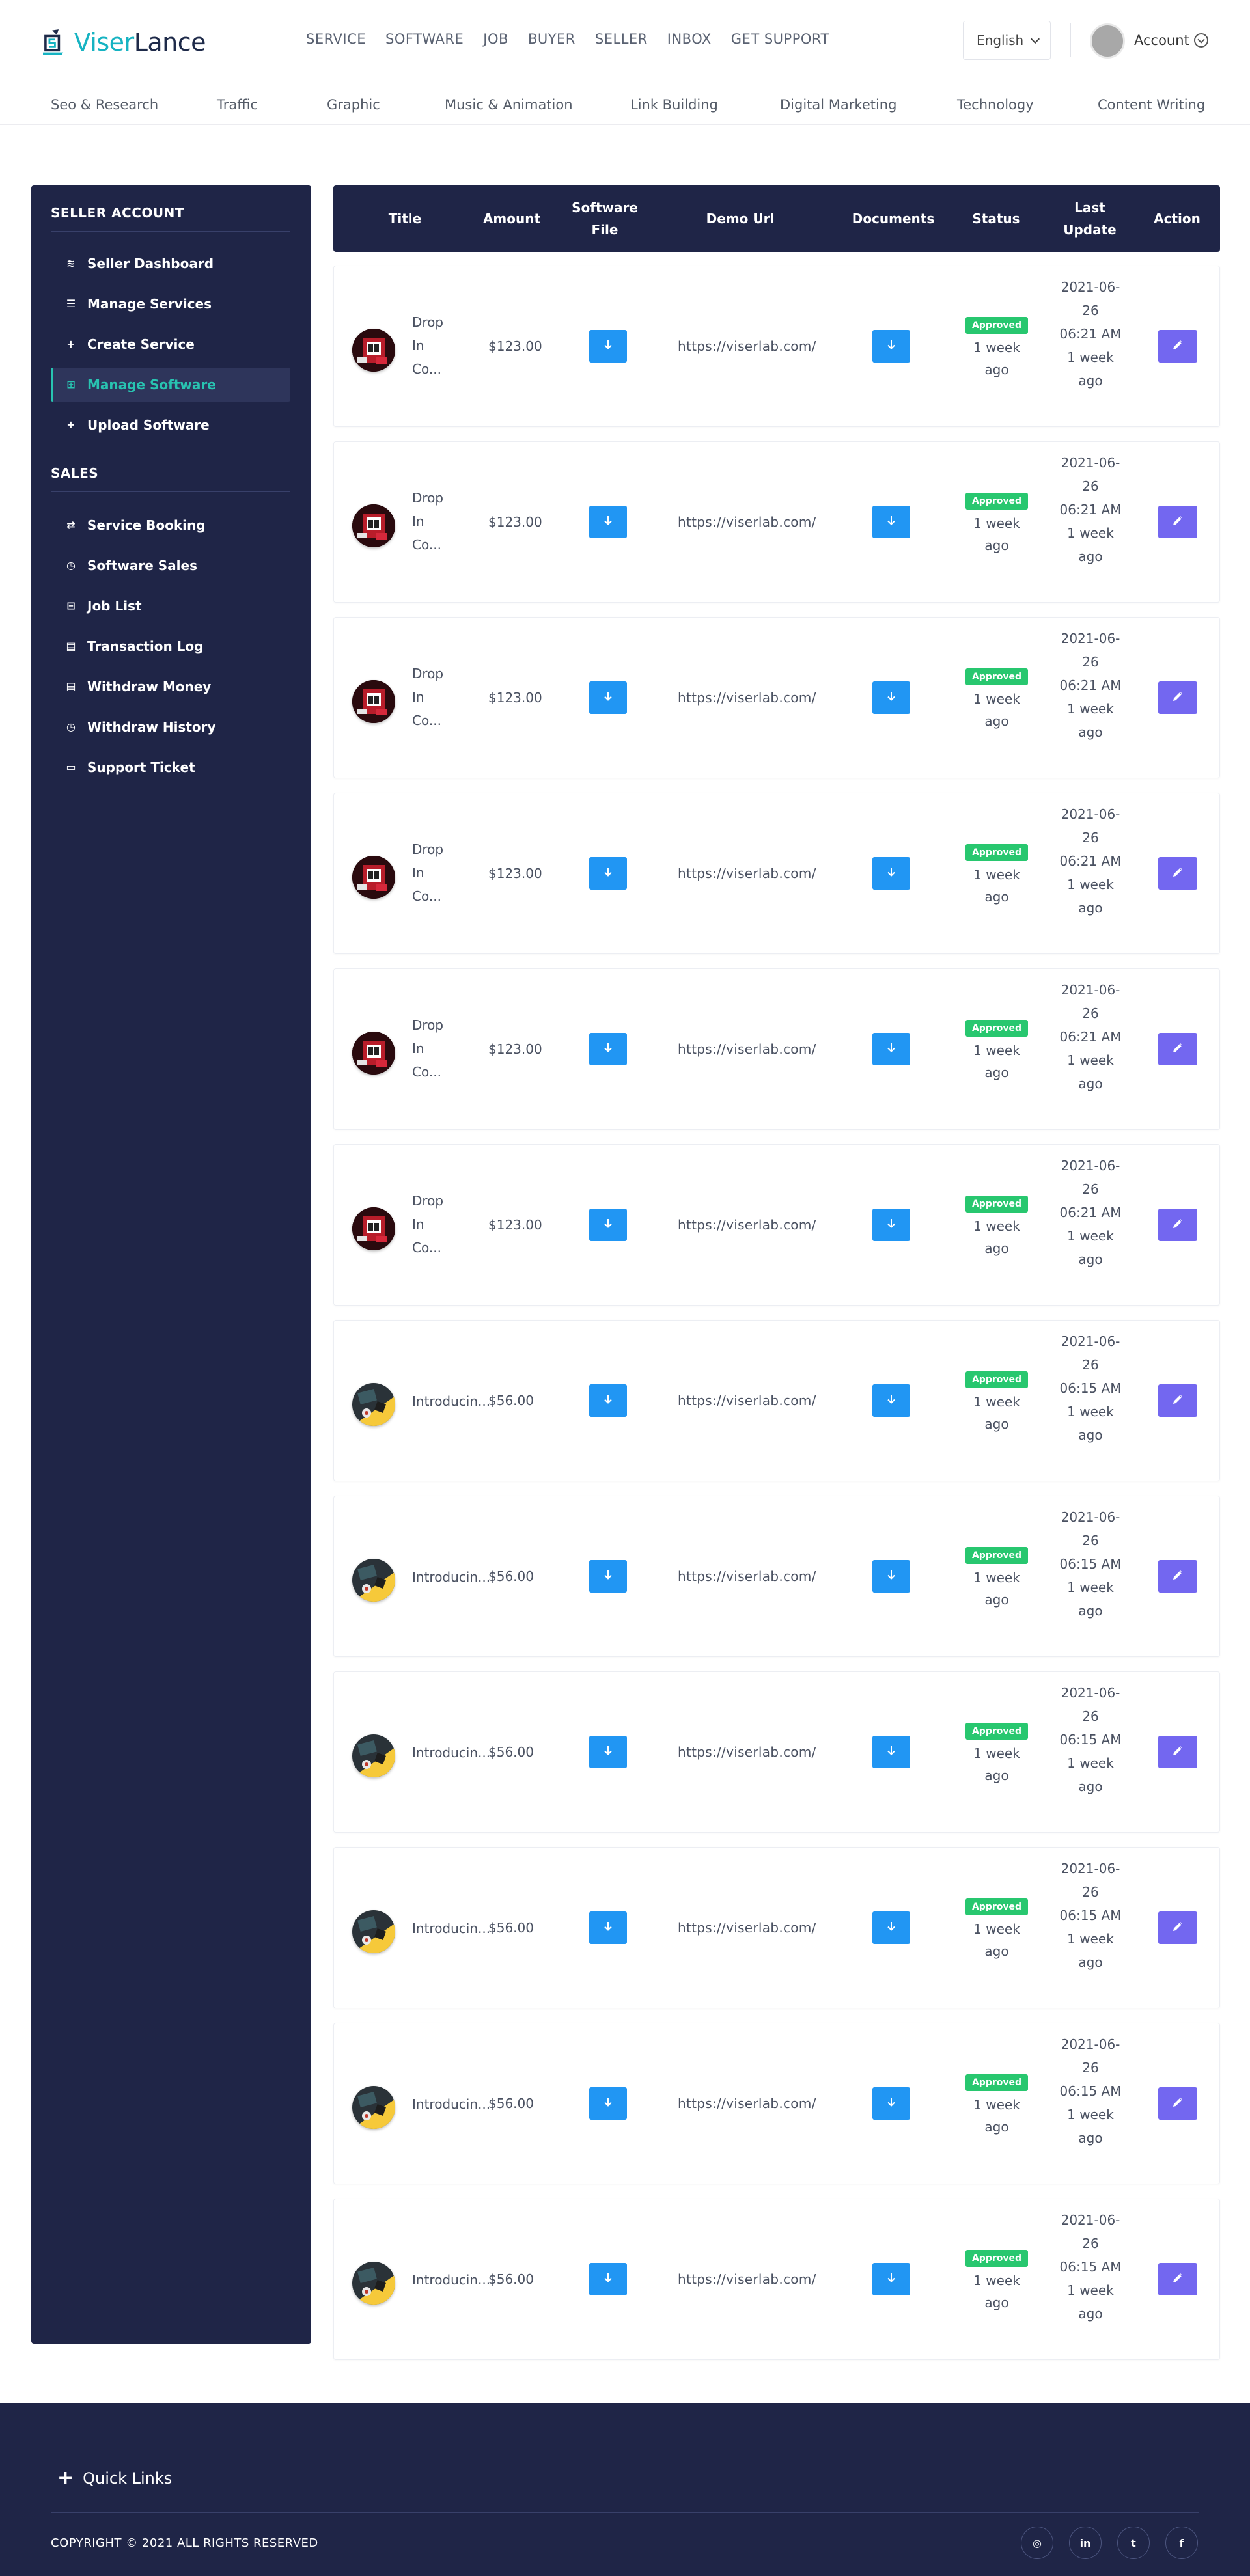  Describe the element at coordinates (1090, 2091) in the screenshot. I see `last-update: 2021-06-26 06:15 AM 1 week ago` at that location.